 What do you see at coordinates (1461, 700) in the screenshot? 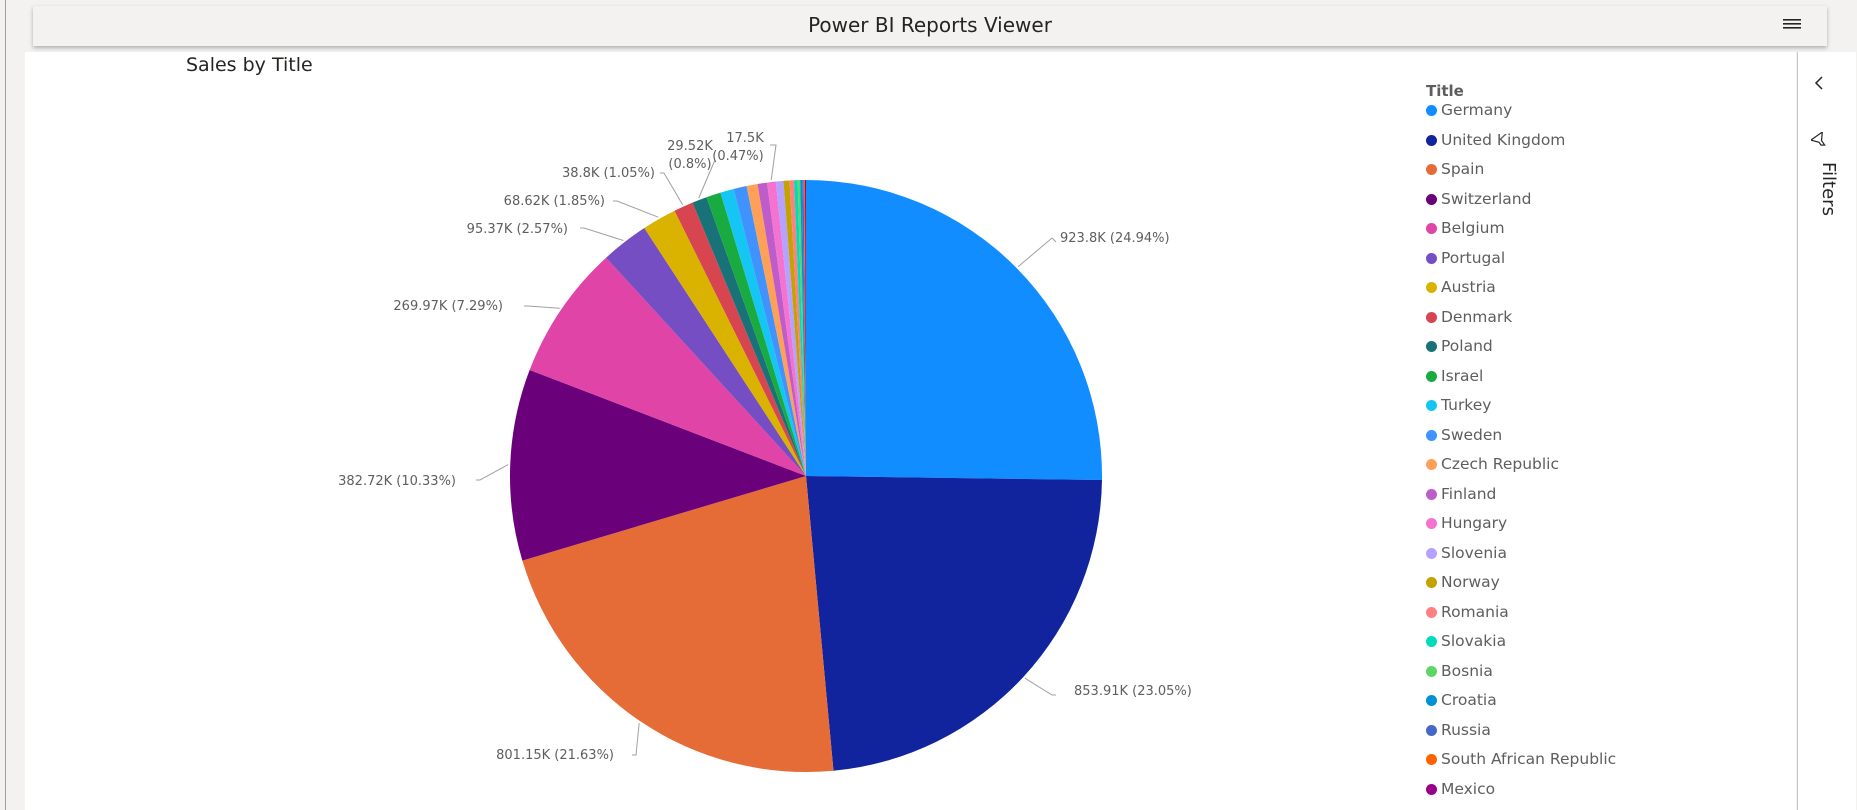
I see `legend-item: Croatia` at bounding box center [1461, 700].